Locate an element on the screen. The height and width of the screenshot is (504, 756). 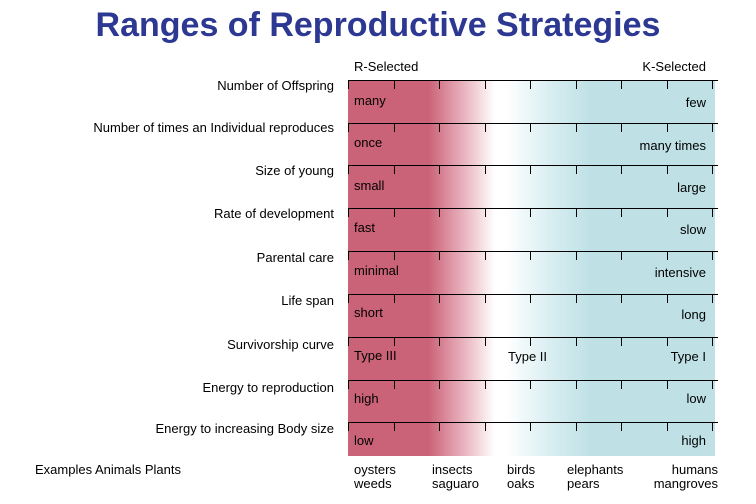
example-item: humans mangroves is located at coordinates (680, 477).